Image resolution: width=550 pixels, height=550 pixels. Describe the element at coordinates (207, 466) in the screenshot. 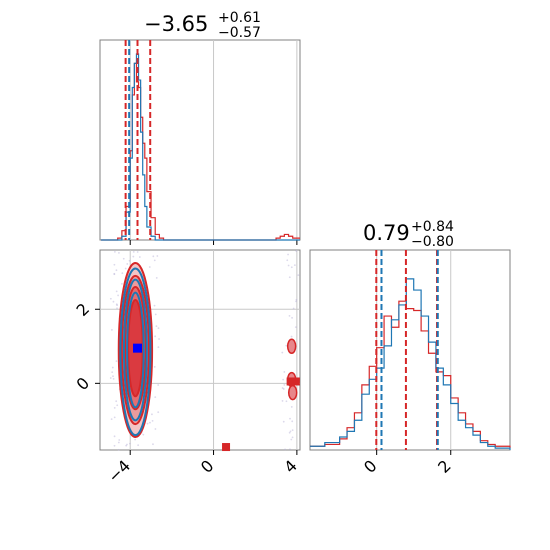

I see `x-tick-label-param1: 0` at that location.